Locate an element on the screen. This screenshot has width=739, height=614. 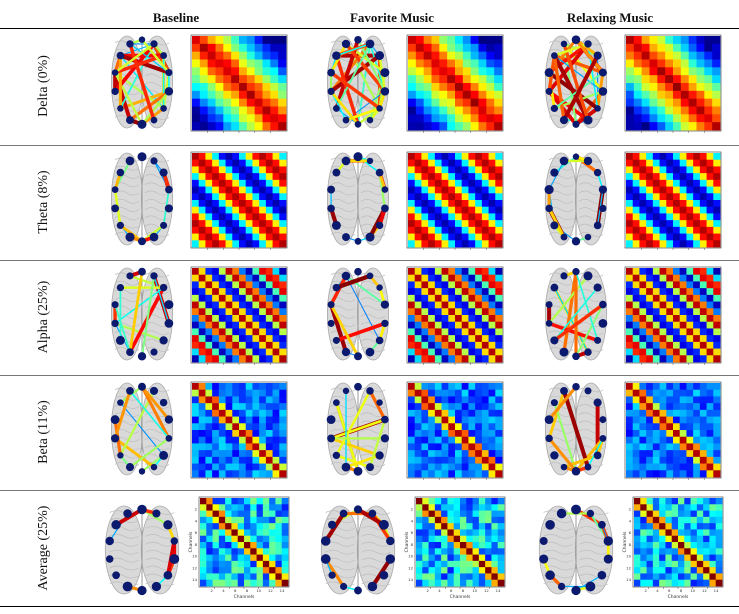
network-edge is located at coordinates (562, 454).